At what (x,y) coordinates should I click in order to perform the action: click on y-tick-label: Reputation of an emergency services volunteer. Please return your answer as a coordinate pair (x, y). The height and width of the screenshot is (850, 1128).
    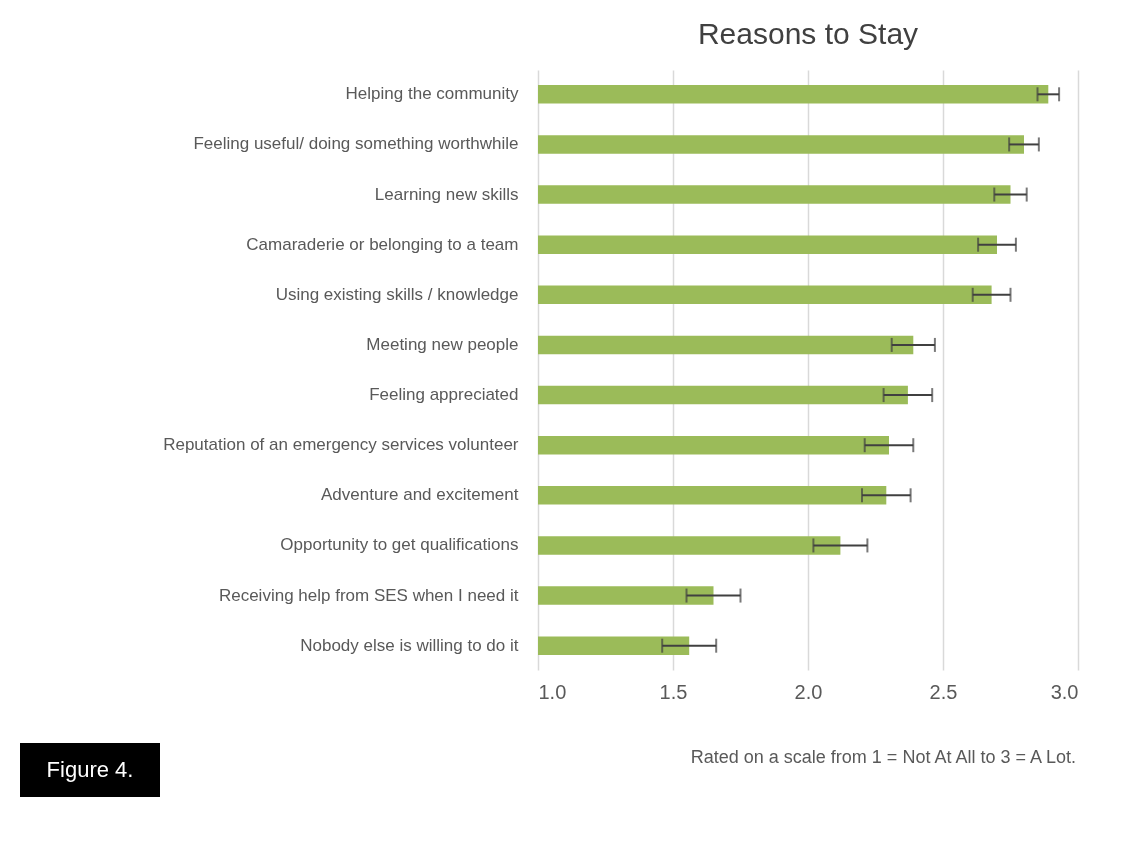
    Looking at the image, I should click on (341, 445).